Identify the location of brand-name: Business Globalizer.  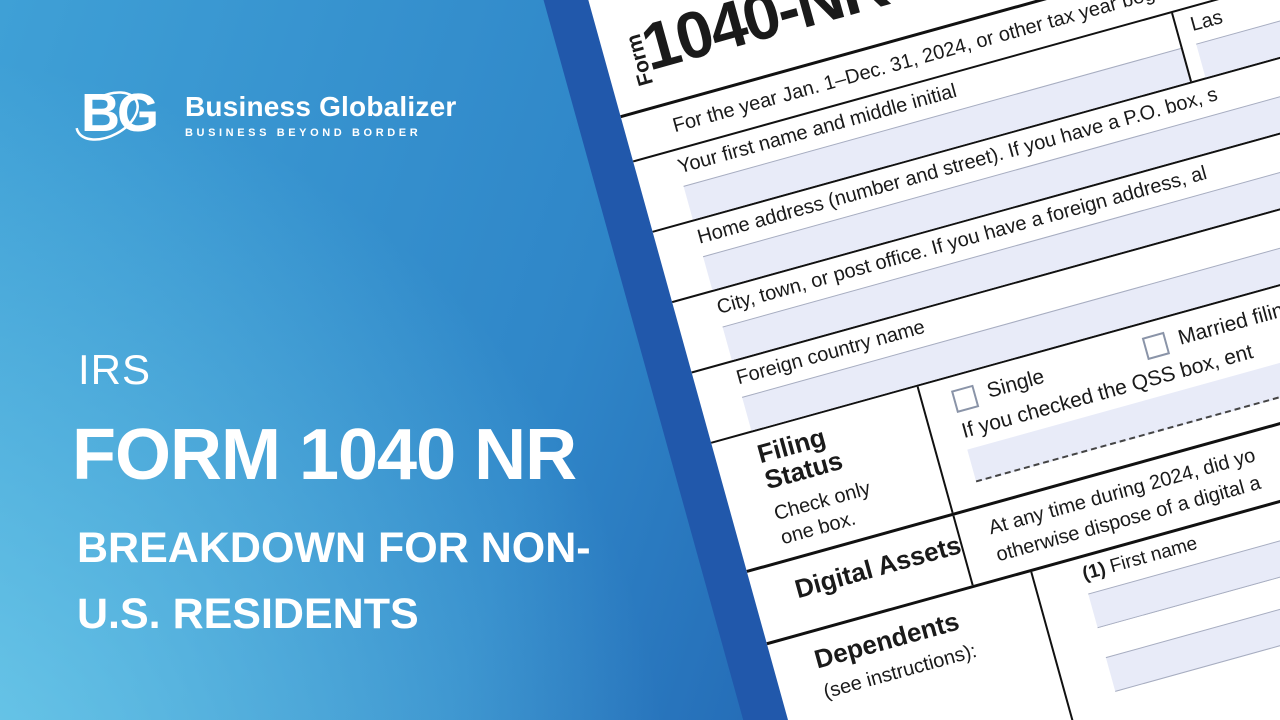
(321, 106).